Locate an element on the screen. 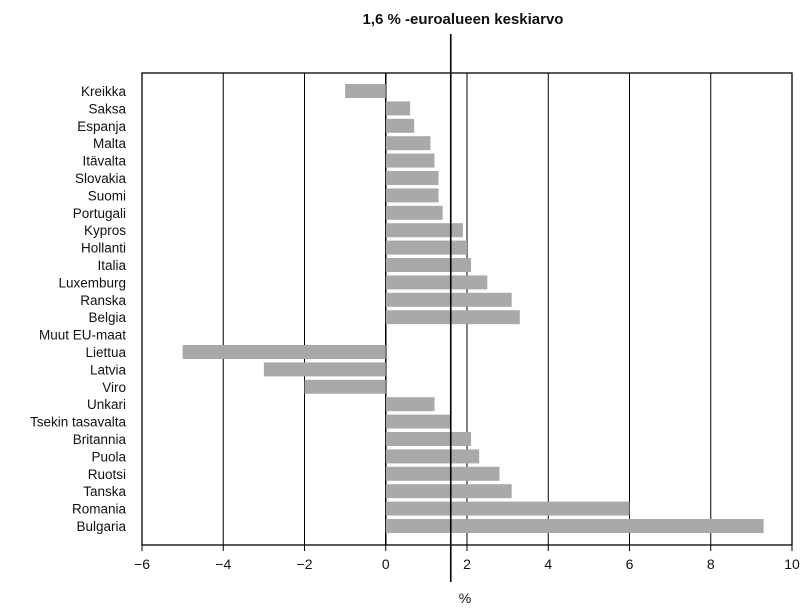 The image size is (802, 609). category-label: Muut EU-maat is located at coordinates (82, 335).